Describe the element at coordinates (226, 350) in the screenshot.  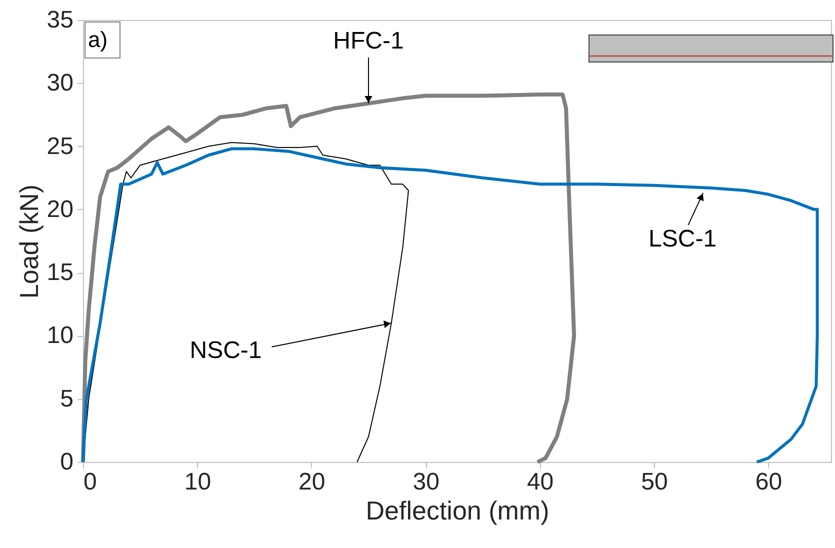
I see `legend-label: NSC-1` at that location.